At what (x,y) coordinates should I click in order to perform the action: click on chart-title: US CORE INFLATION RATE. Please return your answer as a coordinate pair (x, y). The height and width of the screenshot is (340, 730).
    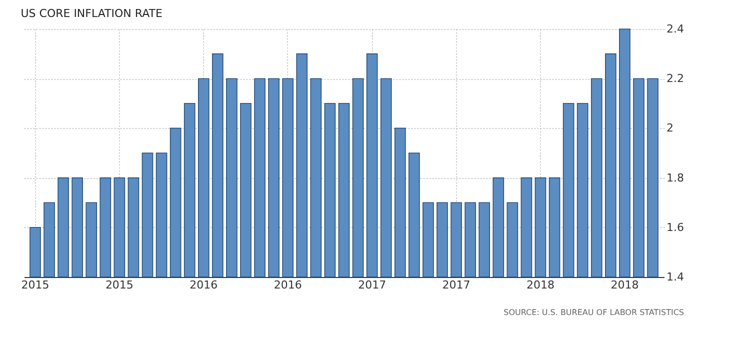
    Looking at the image, I should click on (91, 13).